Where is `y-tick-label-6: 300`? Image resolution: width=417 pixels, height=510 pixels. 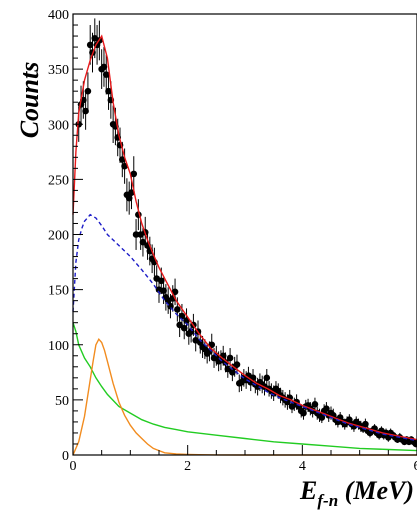 y-tick-label-6: 300 is located at coordinates (58, 125).